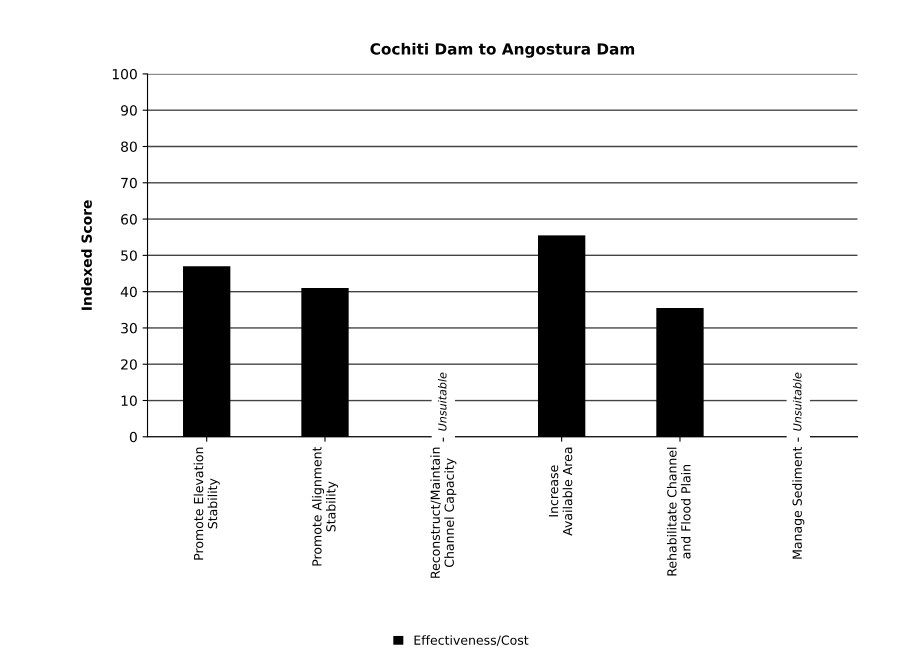  Describe the element at coordinates (129, 219) in the screenshot. I see `y-tick-label: 60` at that location.